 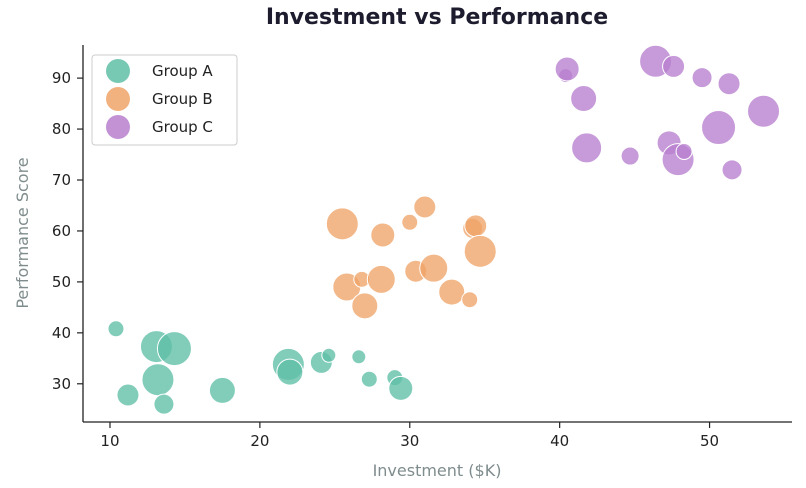 I want to click on y-axis-label: Performance Score, so click(x=22, y=232).